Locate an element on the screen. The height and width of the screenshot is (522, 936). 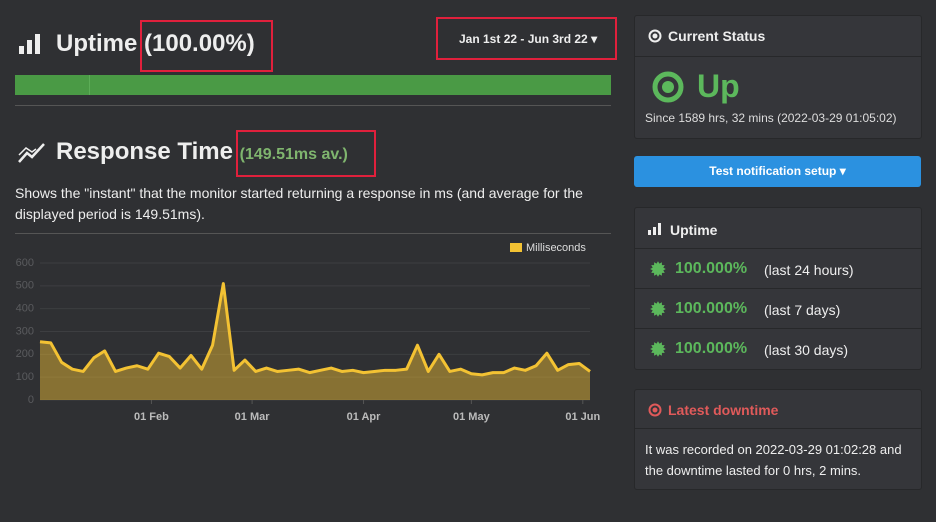
notification-button: Test notification setup ▾ is located at coordinates (777, 171).